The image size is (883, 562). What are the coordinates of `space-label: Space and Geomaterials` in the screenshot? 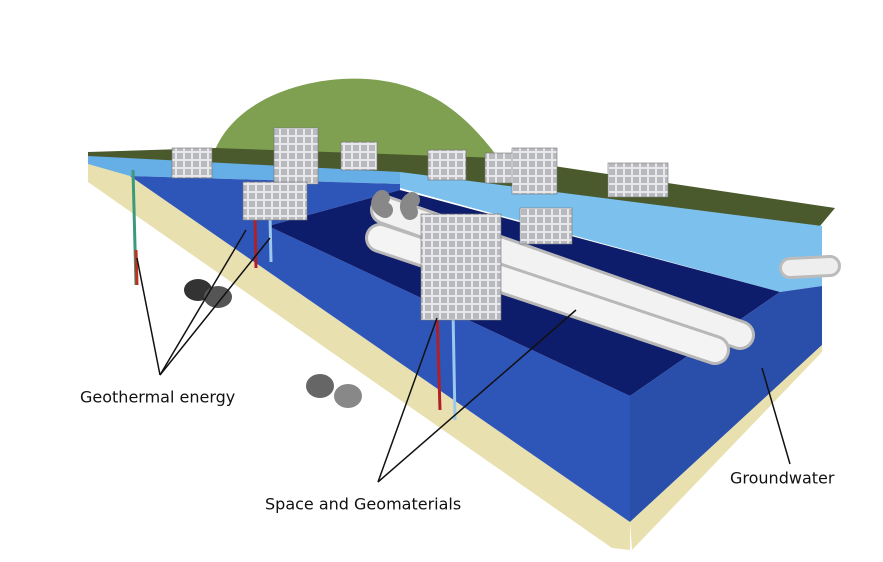 It's located at (363, 504).